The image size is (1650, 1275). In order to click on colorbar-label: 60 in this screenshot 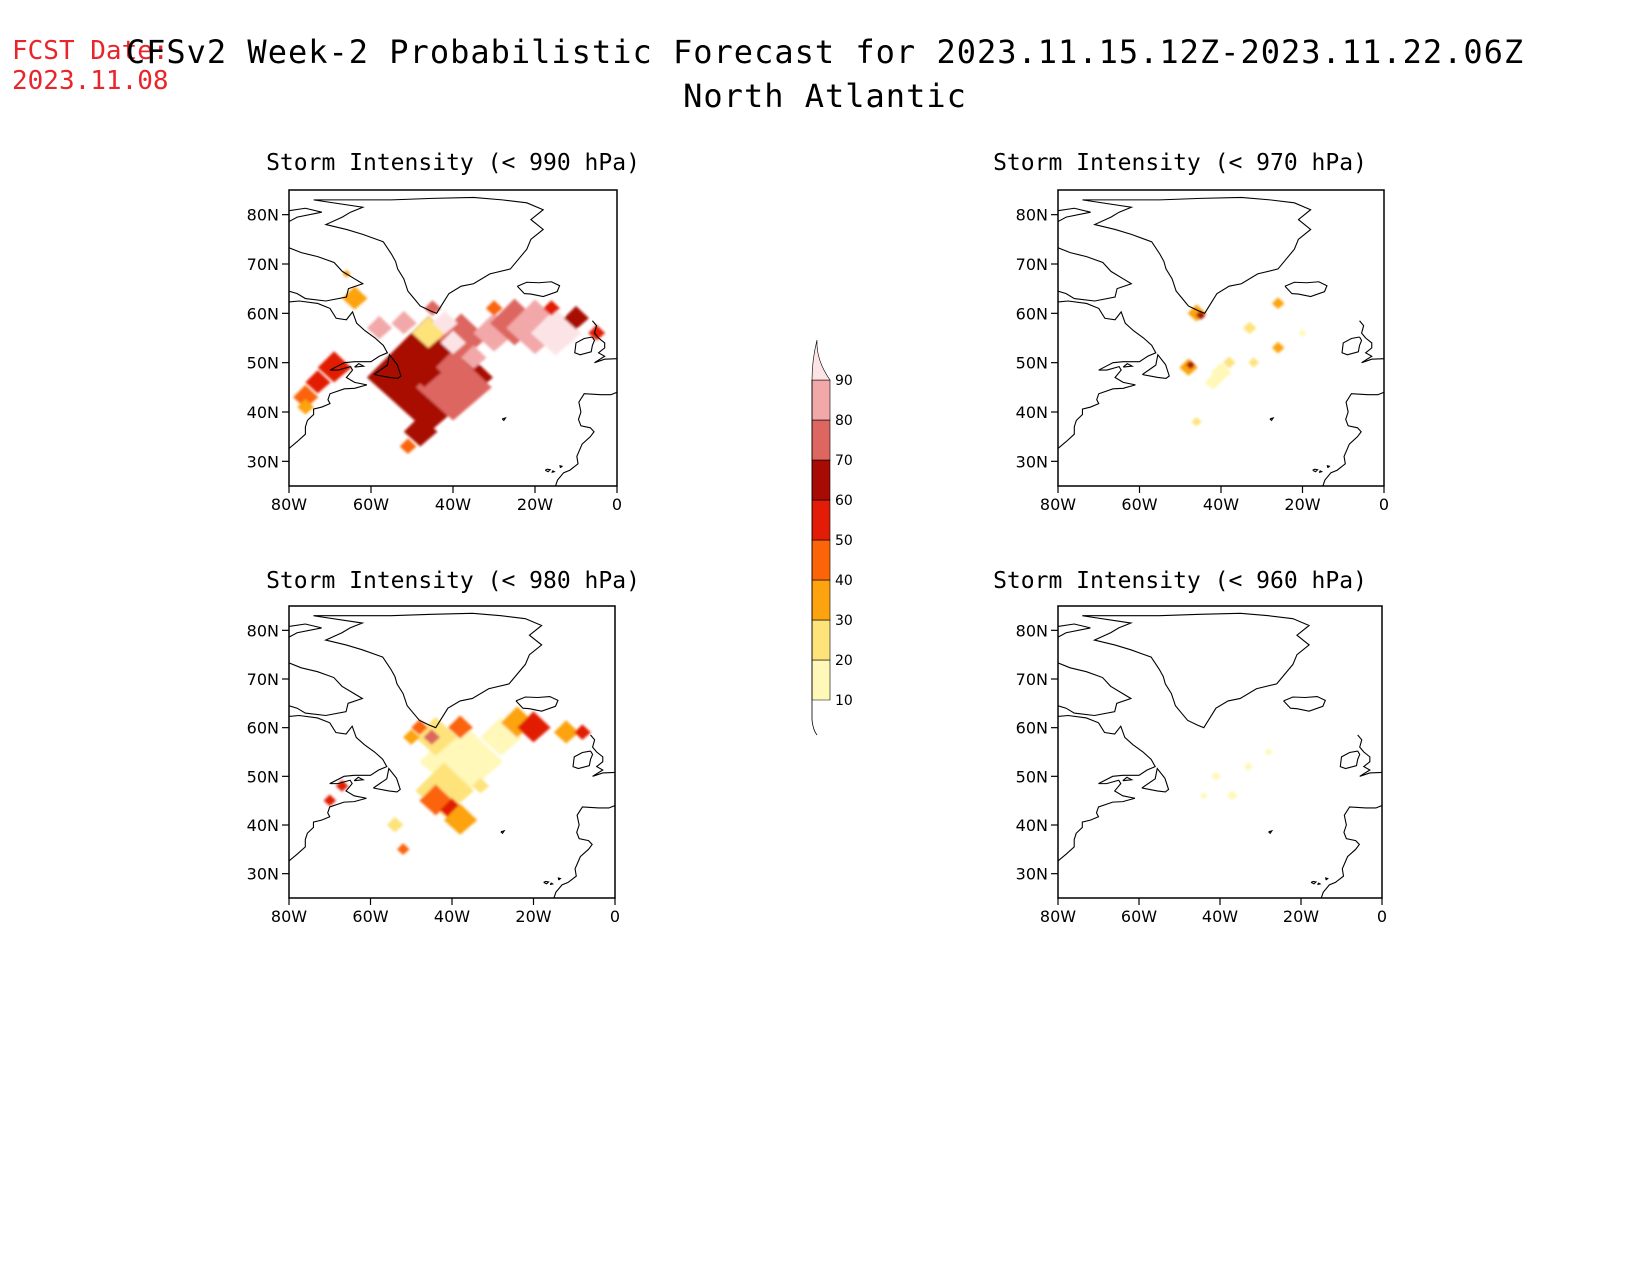, I will do `click(844, 501)`.